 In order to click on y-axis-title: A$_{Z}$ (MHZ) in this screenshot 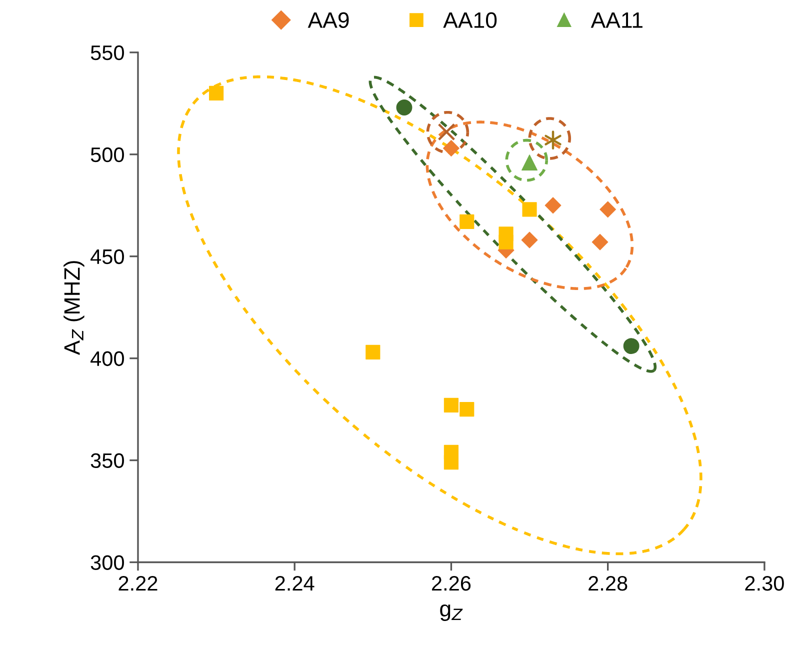, I will do `click(74, 308)`.